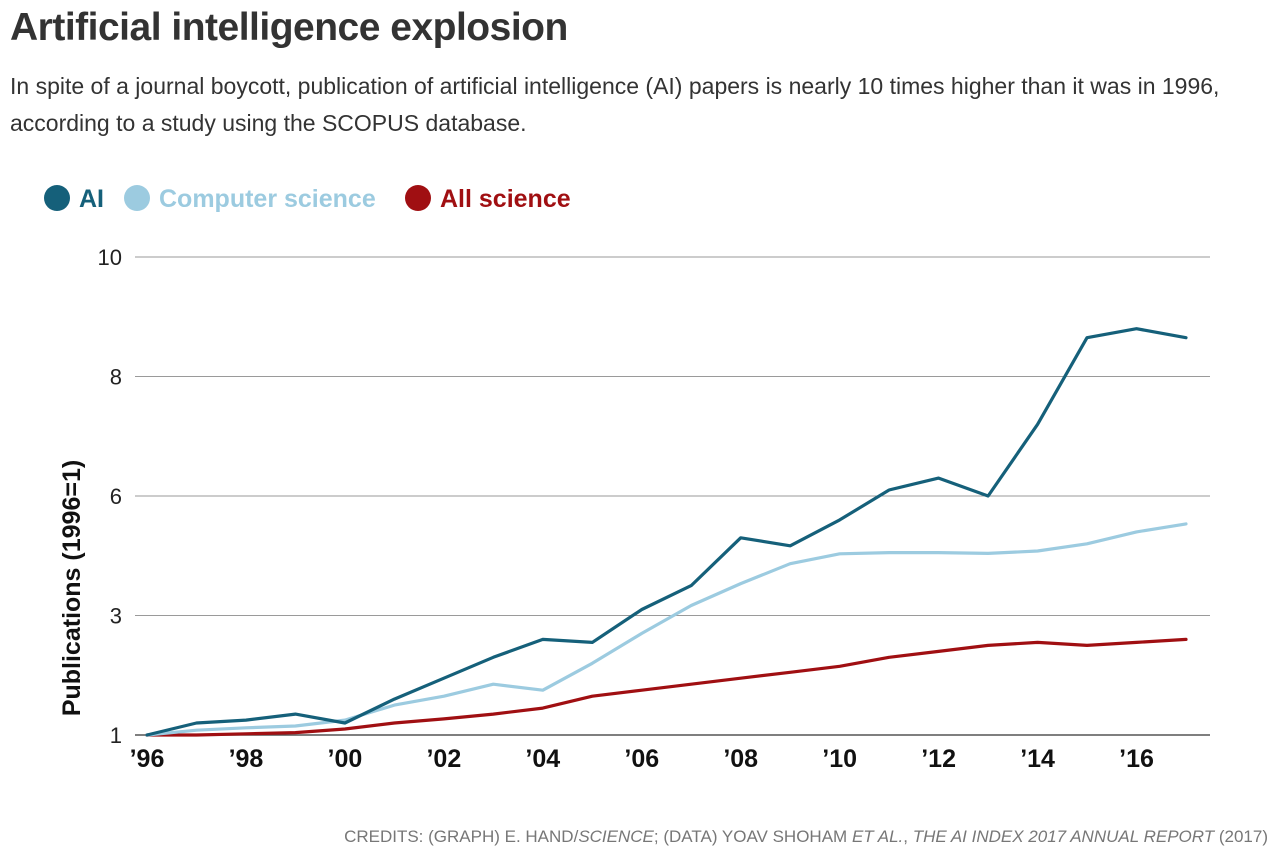  I want to click on x-tick-label: ’14, so click(1037, 759).